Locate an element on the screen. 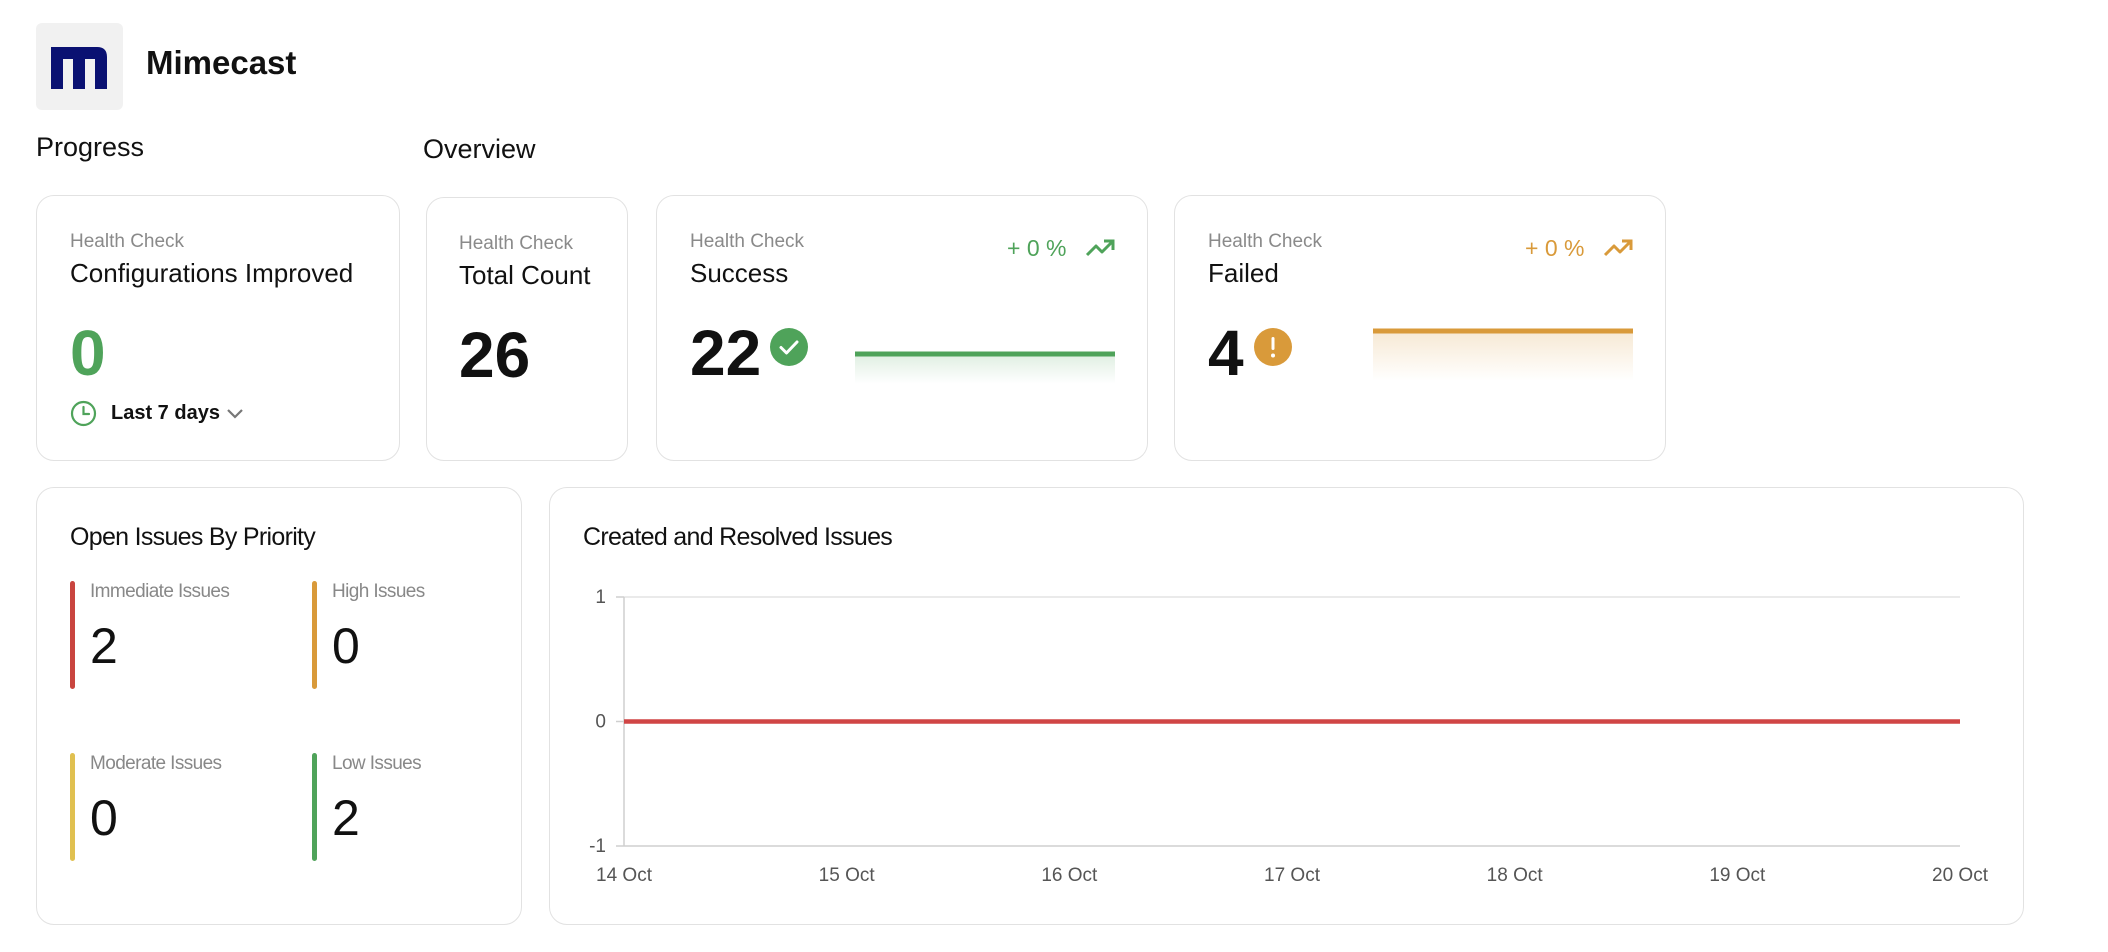 This screenshot has height=952, width=2108. card-title: Configurations Improved is located at coordinates (212, 273).